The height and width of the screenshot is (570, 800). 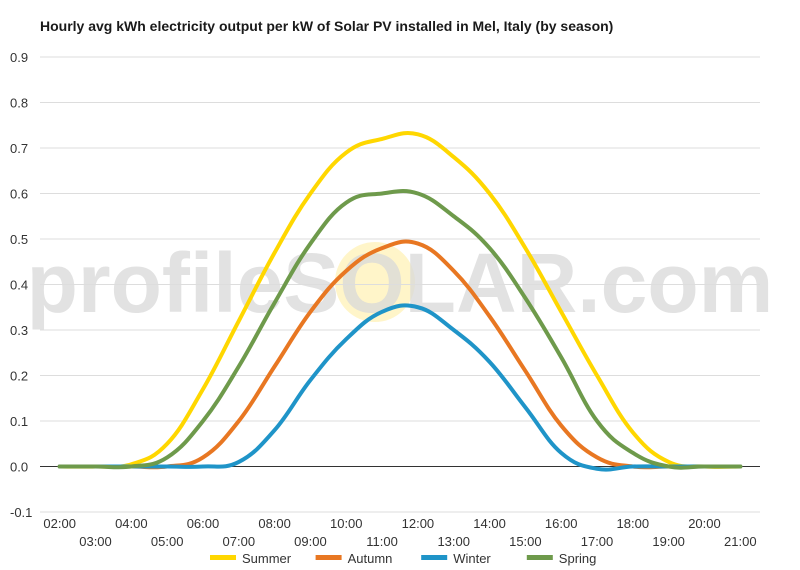 I want to click on legend-label-autumn: Autumn, so click(x=370, y=558).